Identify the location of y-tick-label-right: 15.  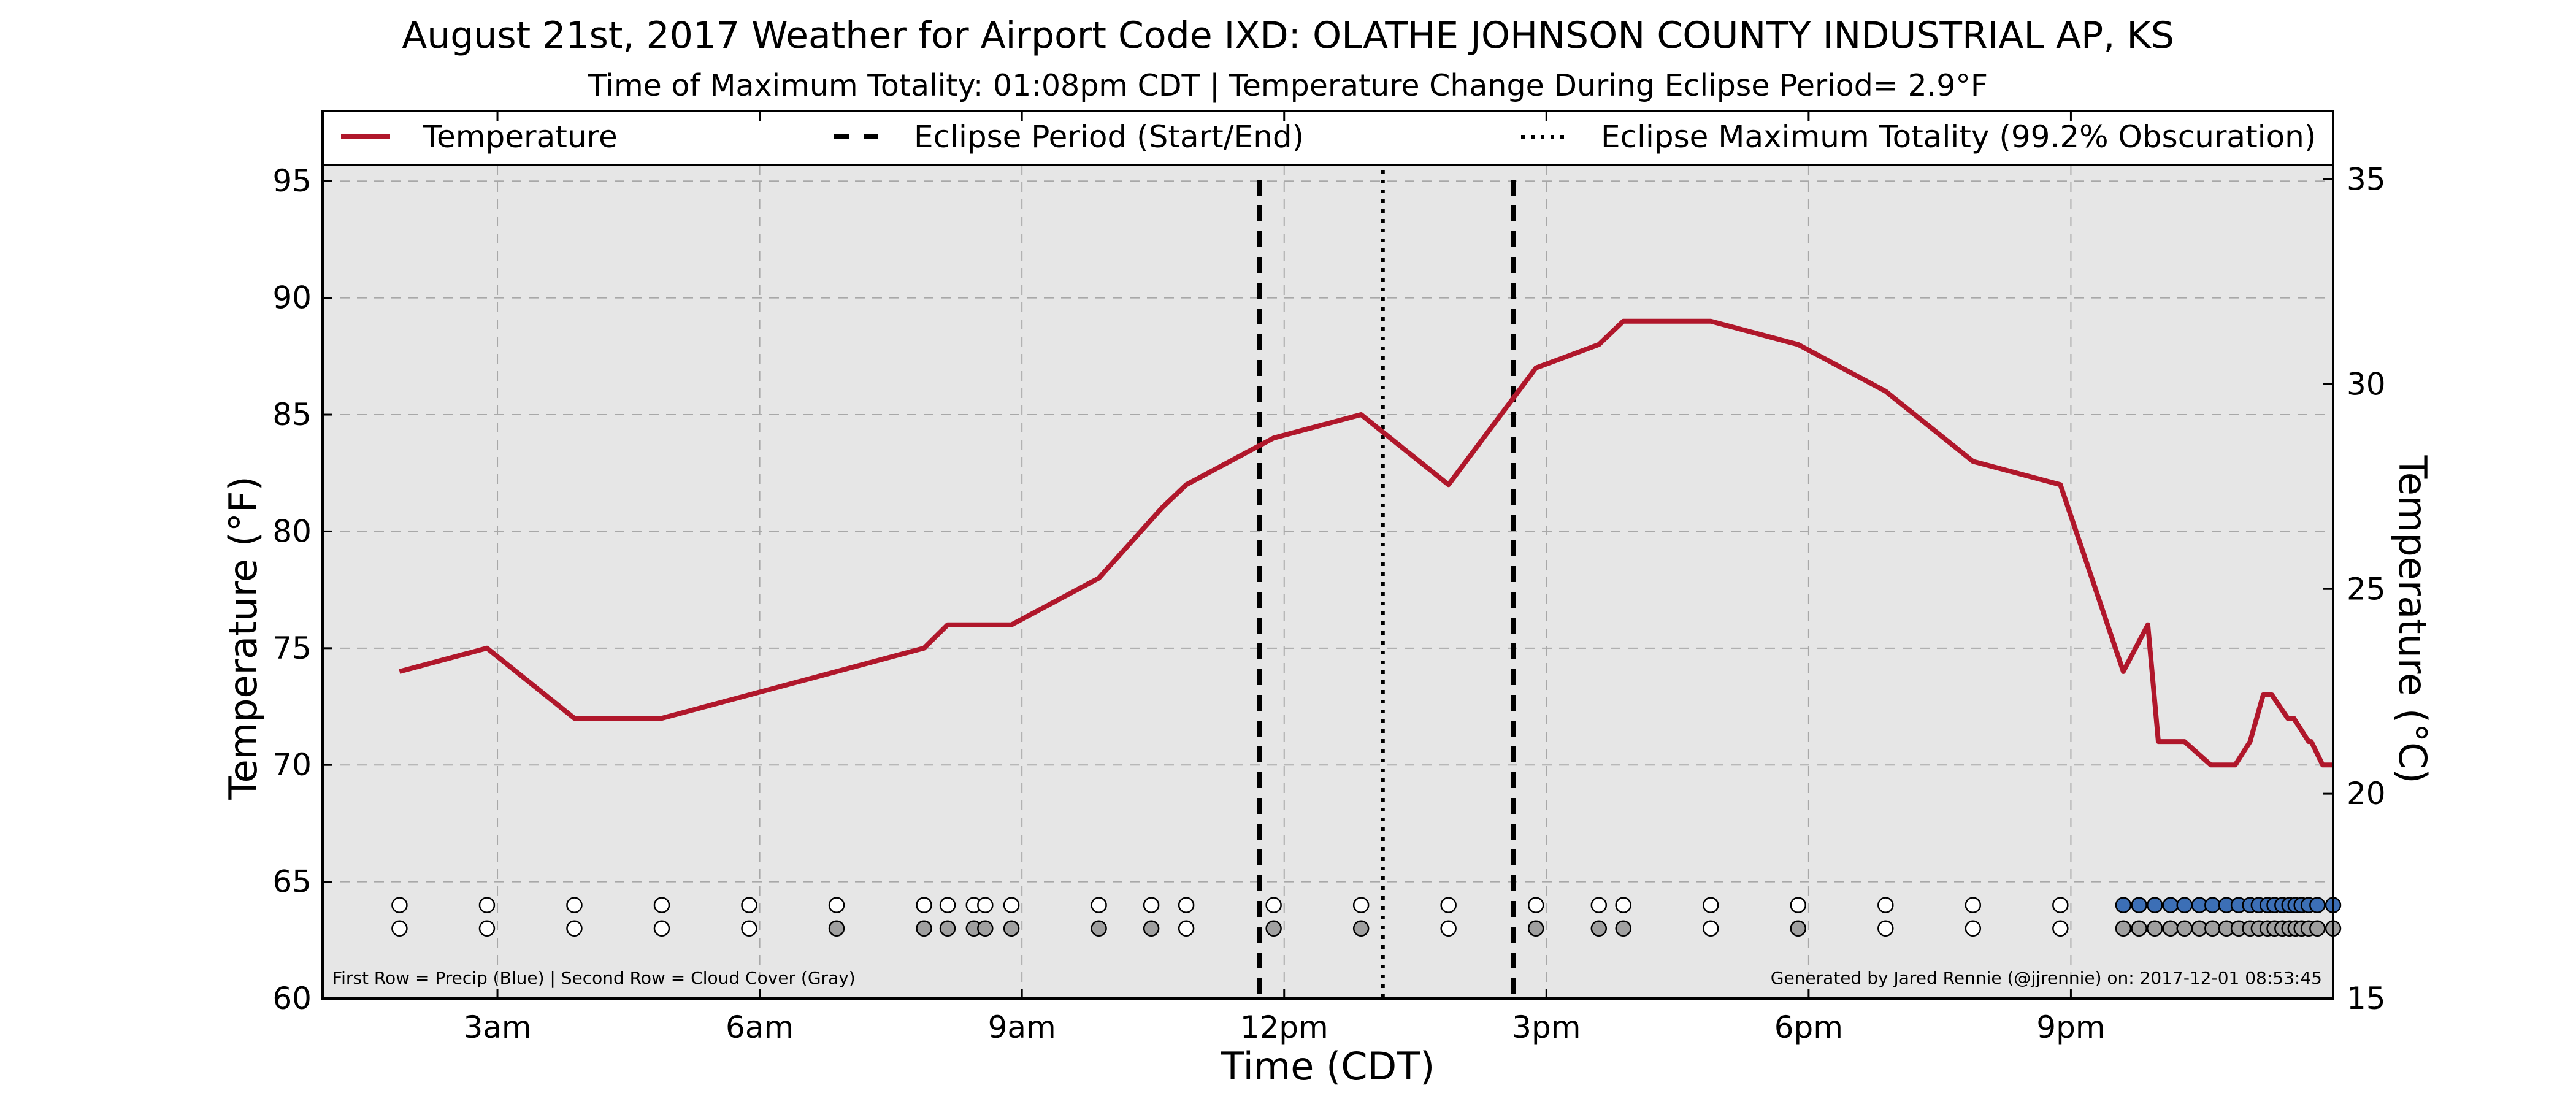
(2366, 998).